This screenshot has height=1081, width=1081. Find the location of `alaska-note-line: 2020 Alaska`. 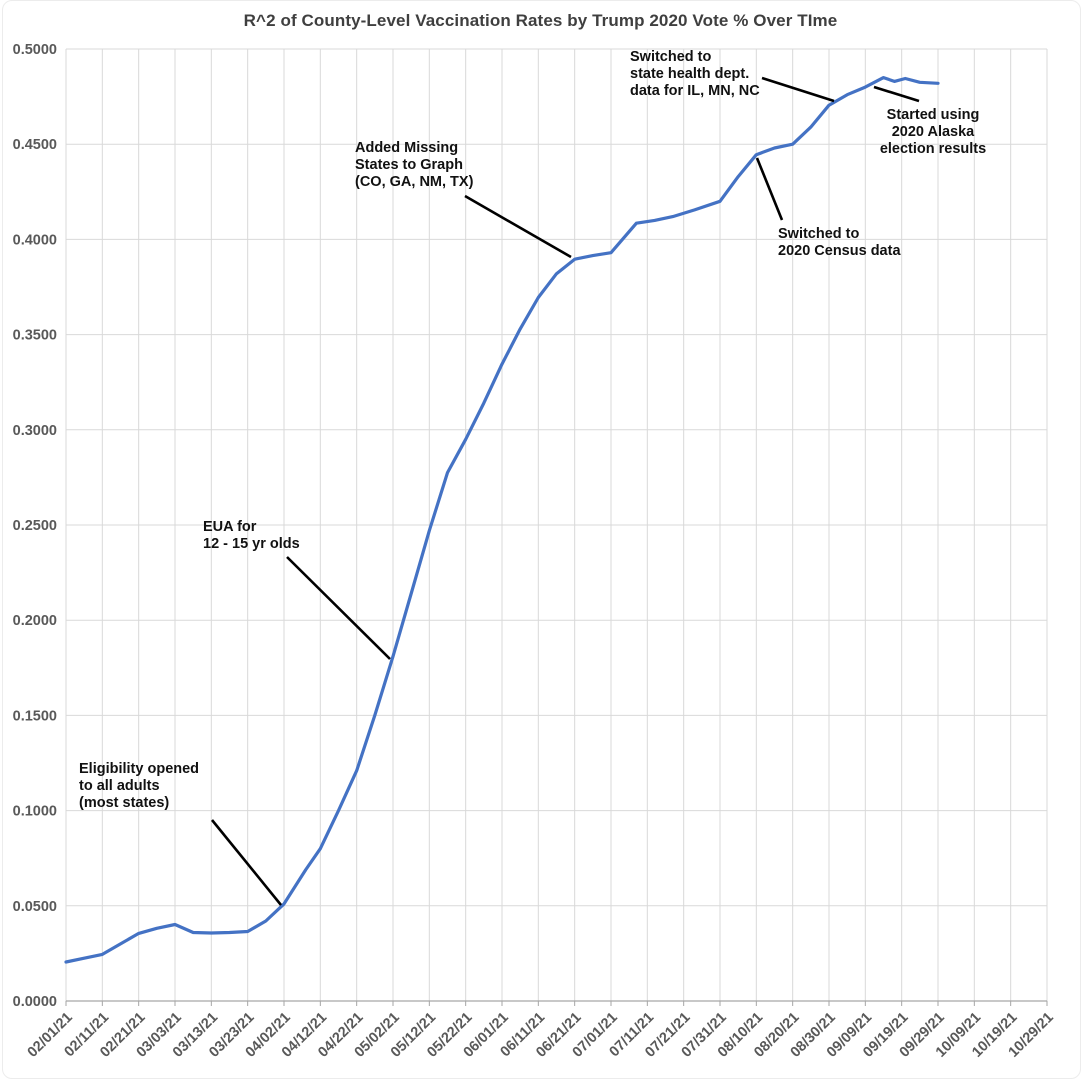

alaska-note-line: 2020 Alaska is located at coordinates (933, 132).